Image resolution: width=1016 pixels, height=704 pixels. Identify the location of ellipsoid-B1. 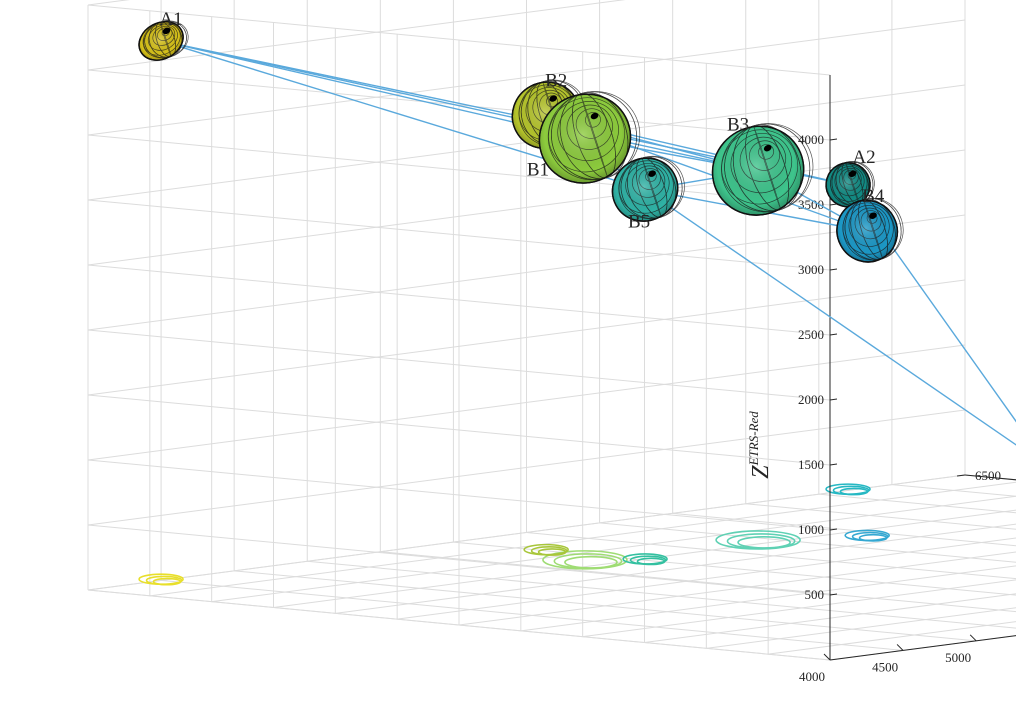
(589, 137).